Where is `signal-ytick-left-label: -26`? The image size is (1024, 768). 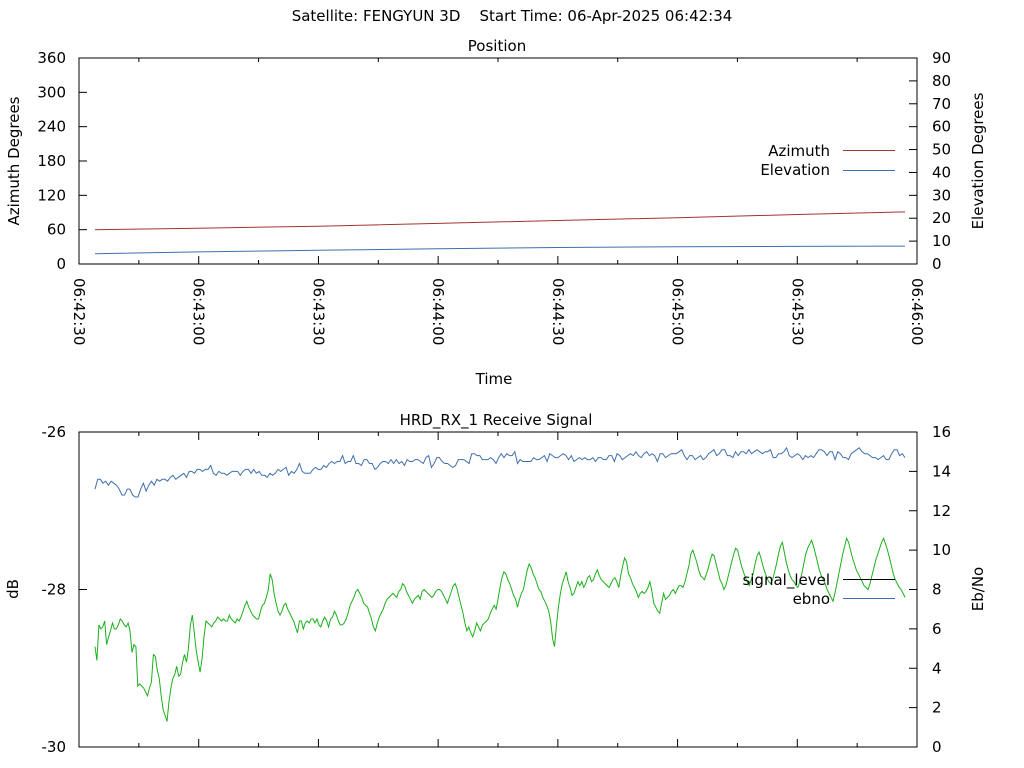
signal-ytick-left-label: -26 is located at coordinates (54, 432).